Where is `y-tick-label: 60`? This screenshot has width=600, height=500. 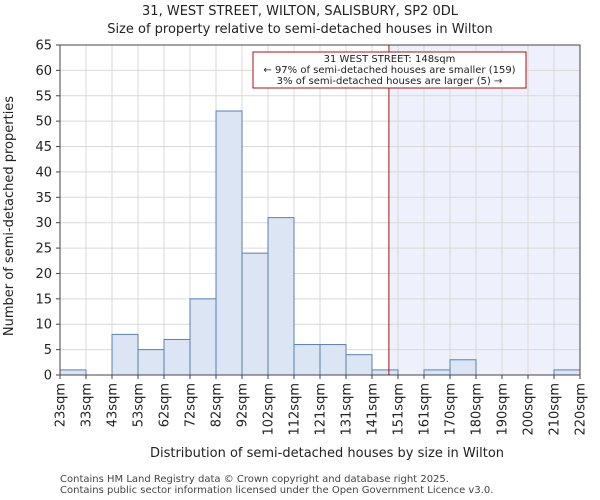 y-tick-label: 60 is located at coordinates (43, 71).